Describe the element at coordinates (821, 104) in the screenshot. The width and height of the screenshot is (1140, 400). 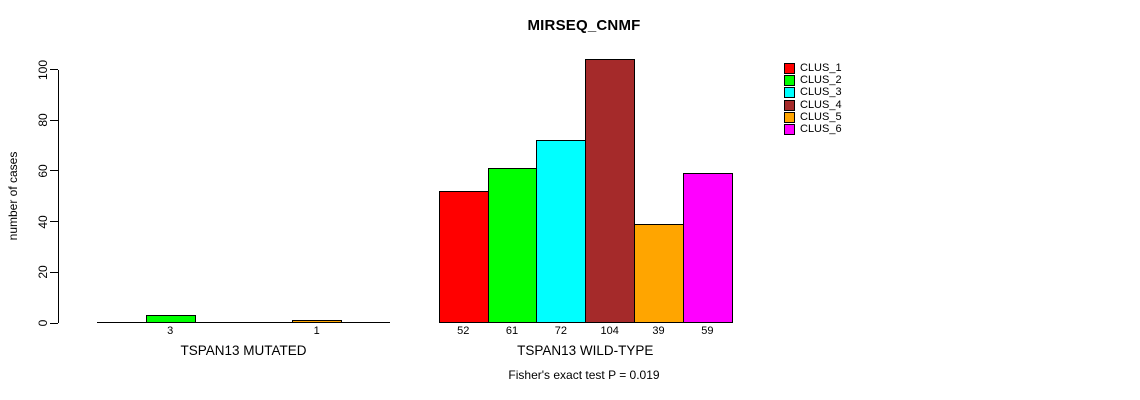
I see `legend-label: CLUS_4` at that location.